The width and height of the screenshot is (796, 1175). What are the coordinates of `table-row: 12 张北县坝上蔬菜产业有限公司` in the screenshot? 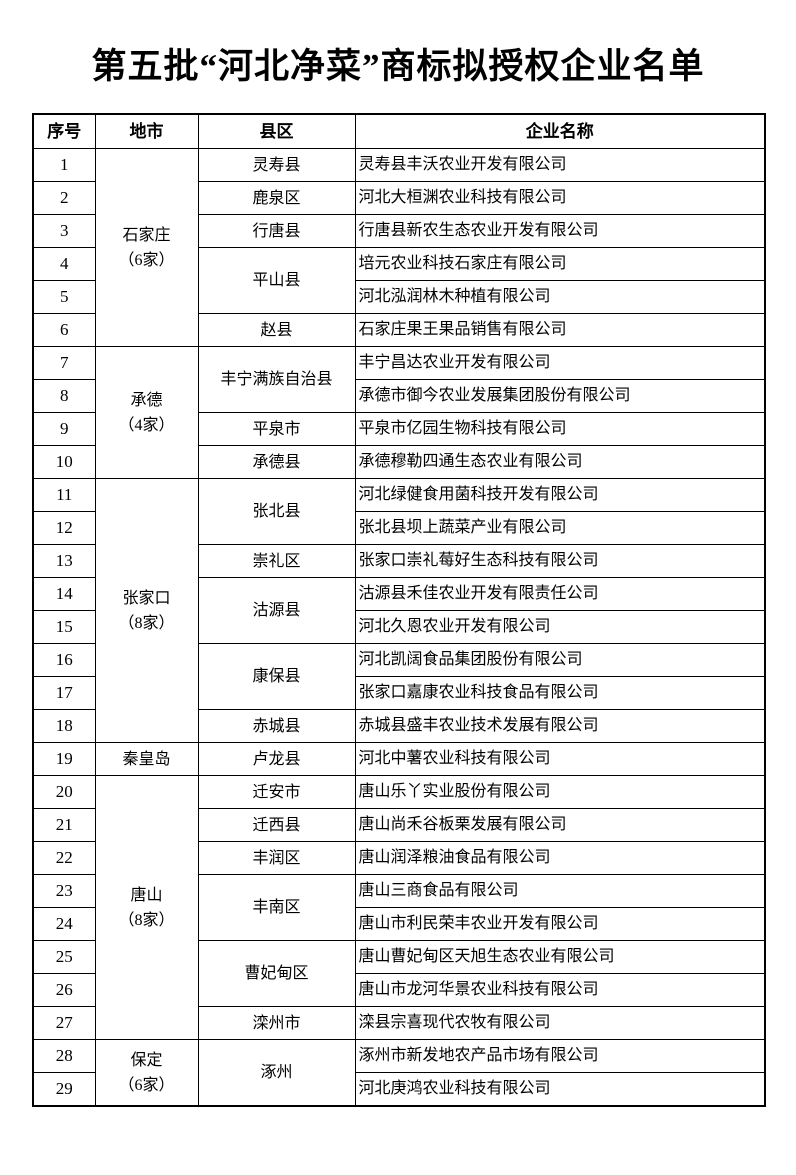 It's located at (399, 528).